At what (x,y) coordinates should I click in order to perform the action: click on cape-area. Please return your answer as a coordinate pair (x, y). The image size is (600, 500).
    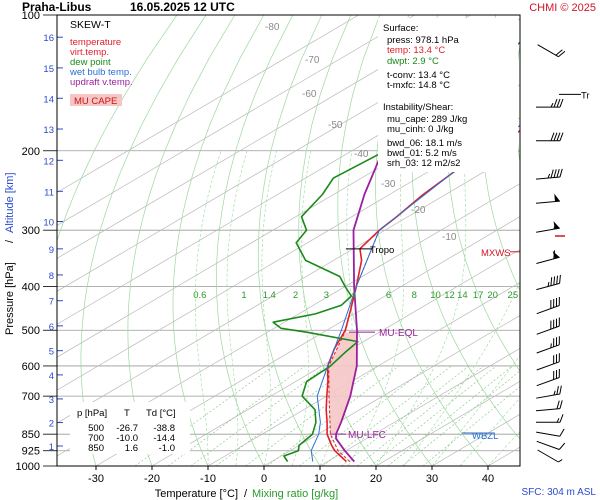
    Looking at the image, I should click on (342, 383).